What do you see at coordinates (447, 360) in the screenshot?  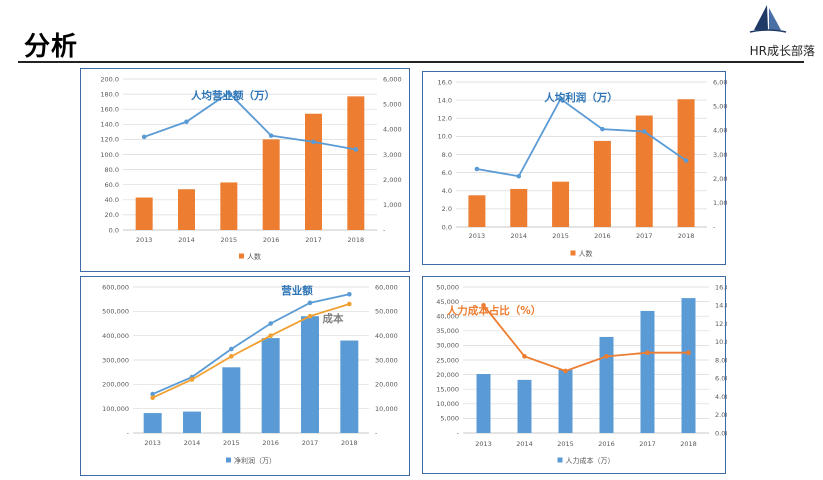 I see `y-left-tick-label: 25,000` at bounding box center [447, 360].